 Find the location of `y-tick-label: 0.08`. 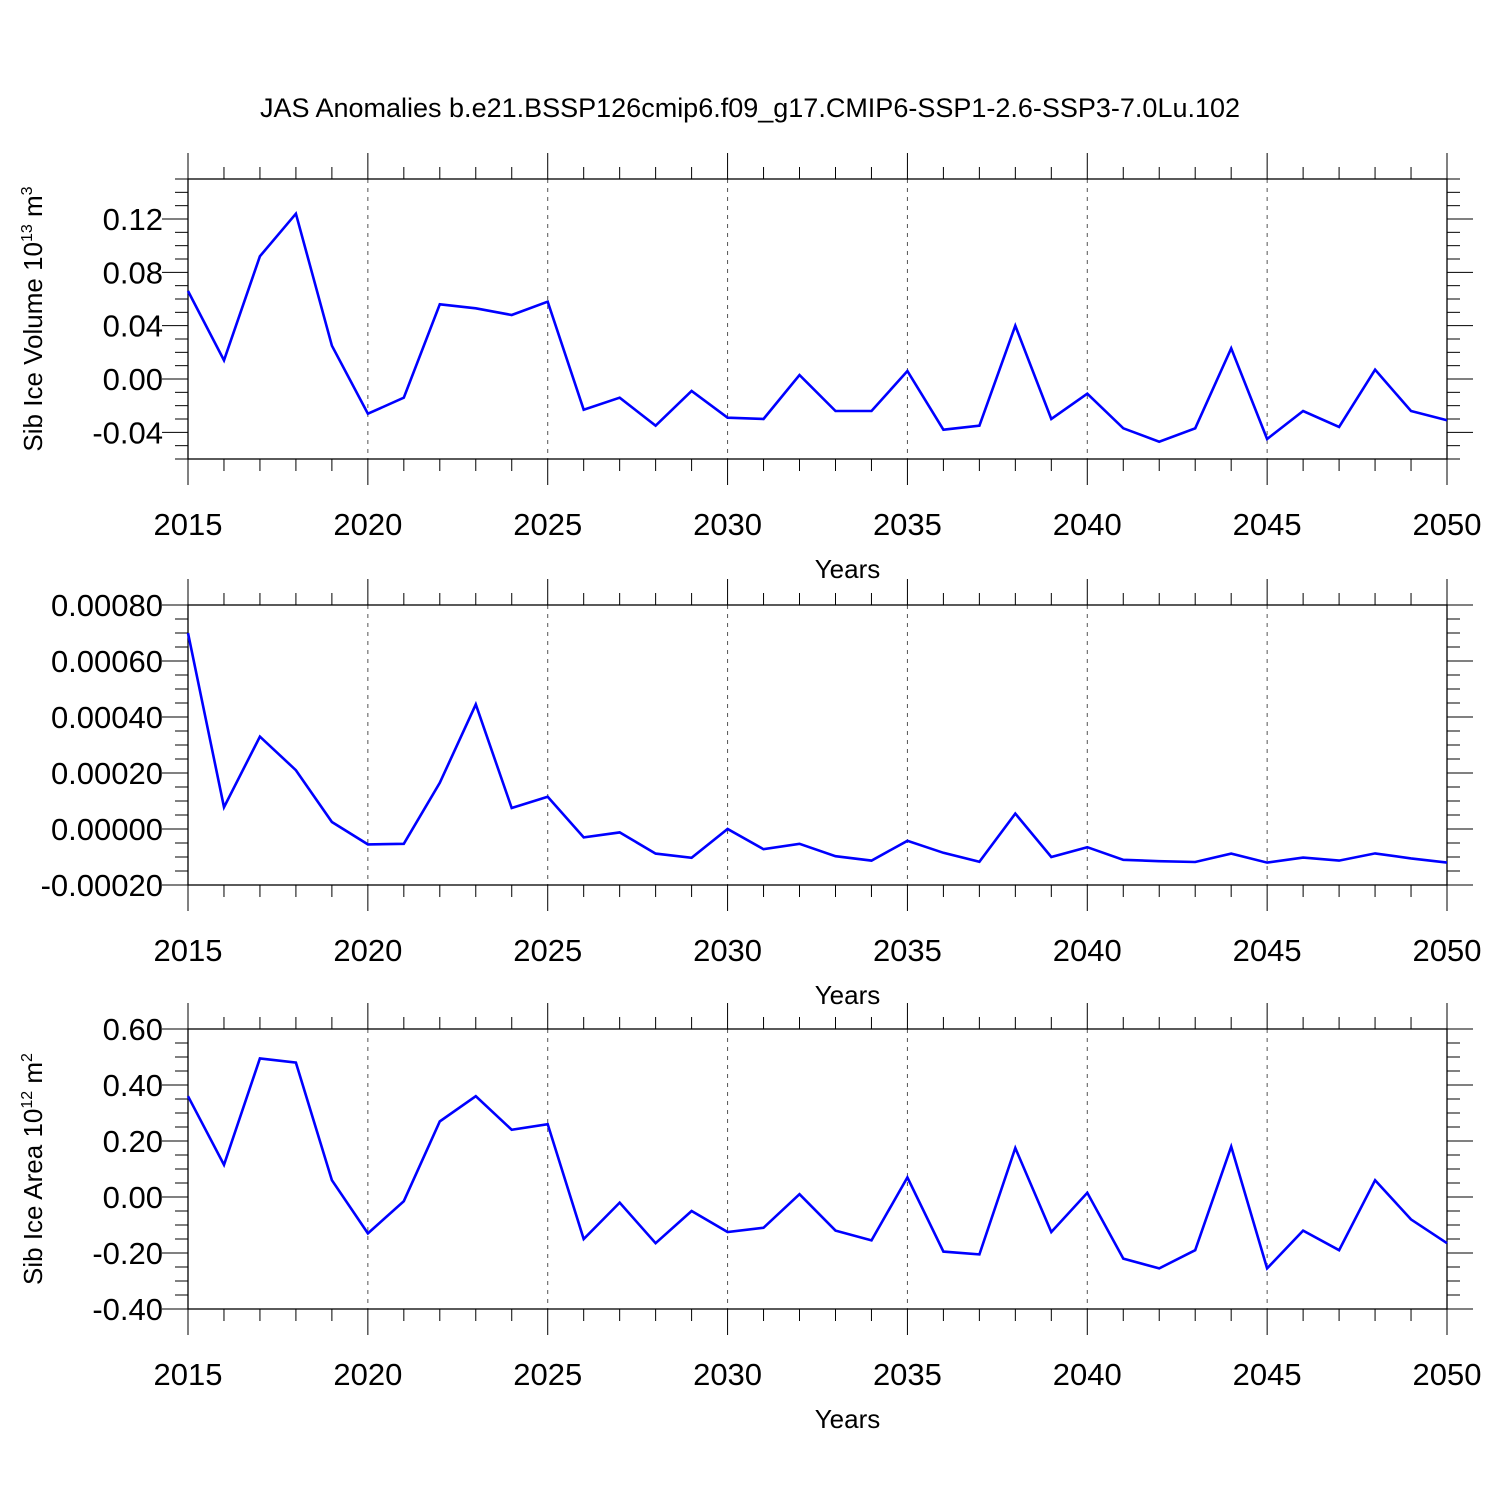

y-tick-label: 0.08 is located at coordinates (133, 272).